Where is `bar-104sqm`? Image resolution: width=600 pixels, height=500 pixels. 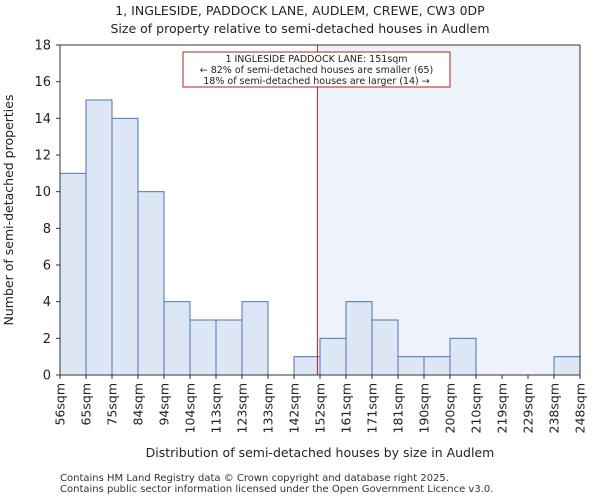
bar-104sqm is located at coordinates (203, 347).